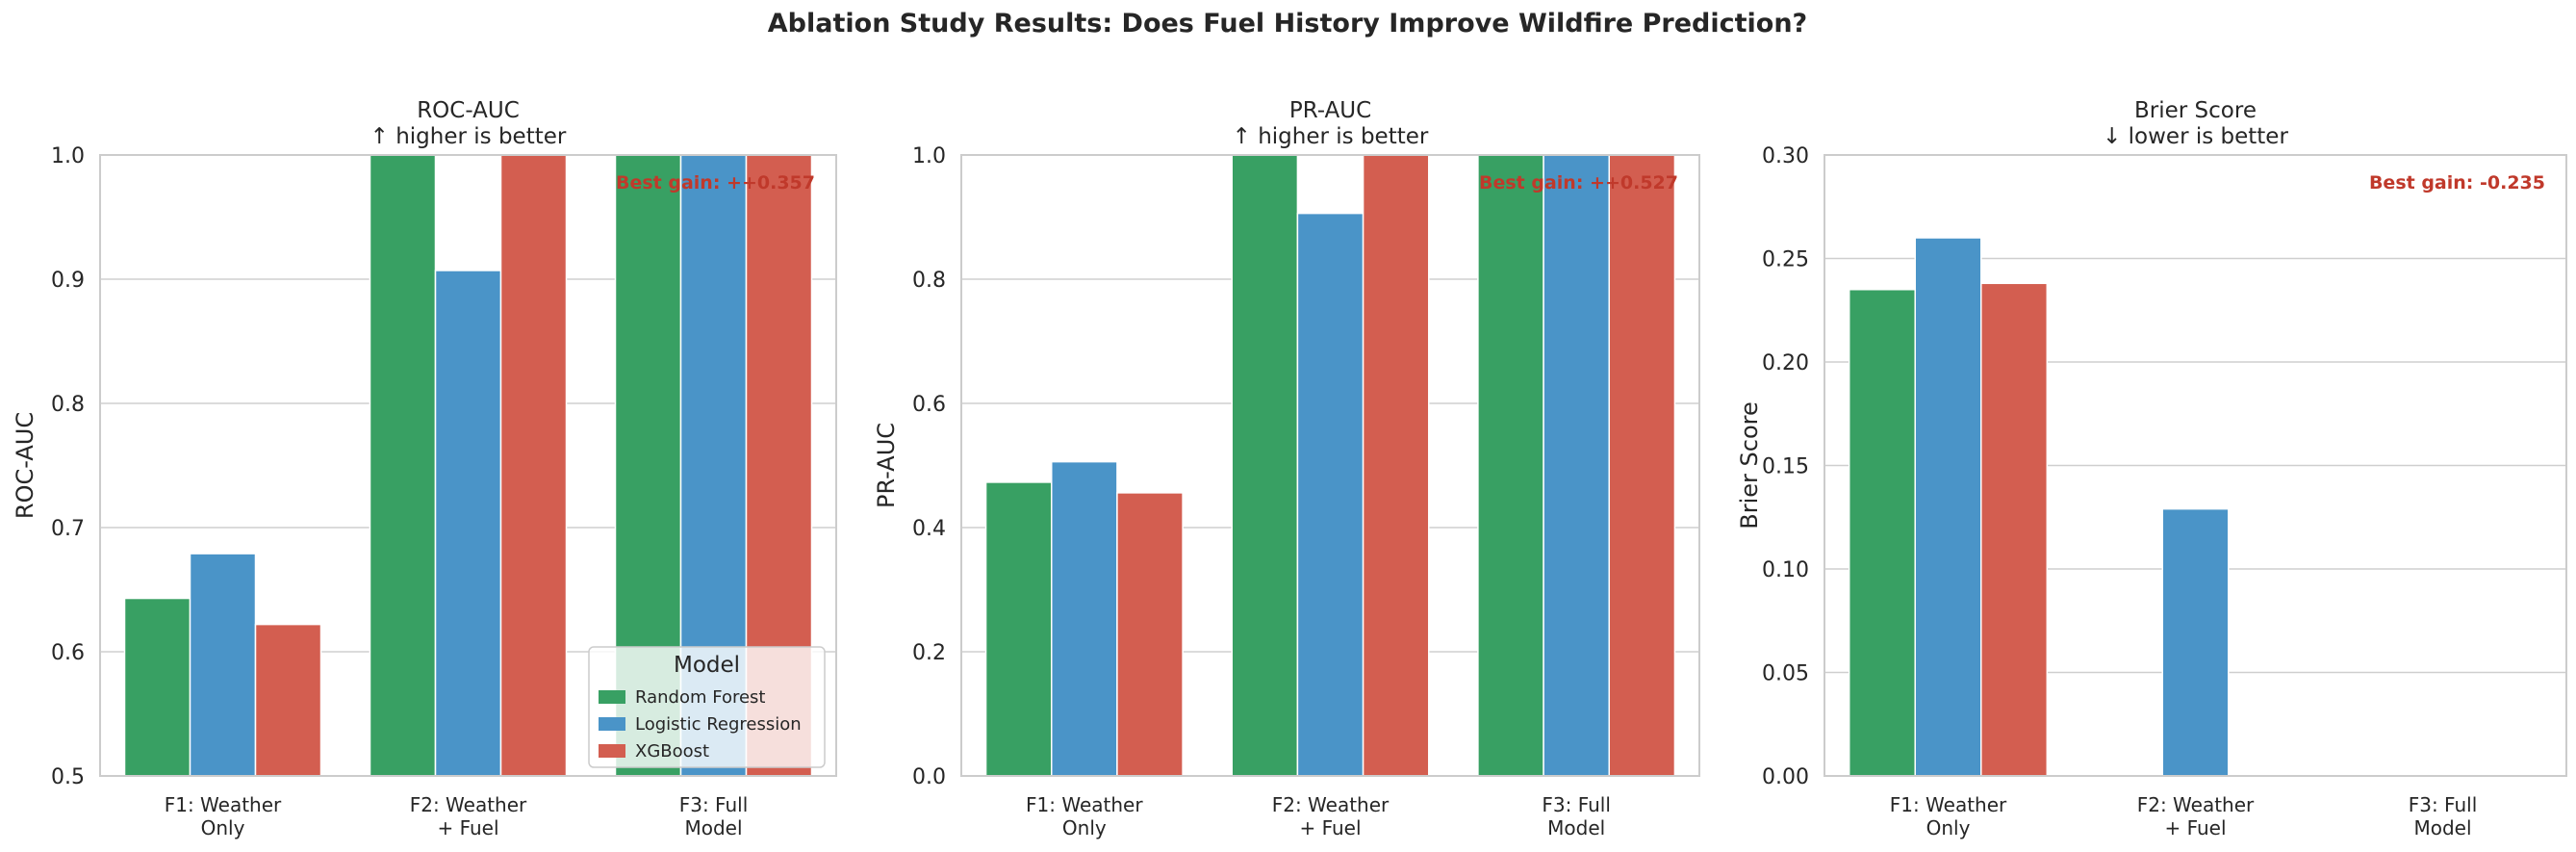 This screenshot has height=852, width=2576. What do you see at coordinates (2195, 124) in the screenshot?
I see `panel-title: Brier Score ↓ lower is better` at bounding box center [2195, 124].